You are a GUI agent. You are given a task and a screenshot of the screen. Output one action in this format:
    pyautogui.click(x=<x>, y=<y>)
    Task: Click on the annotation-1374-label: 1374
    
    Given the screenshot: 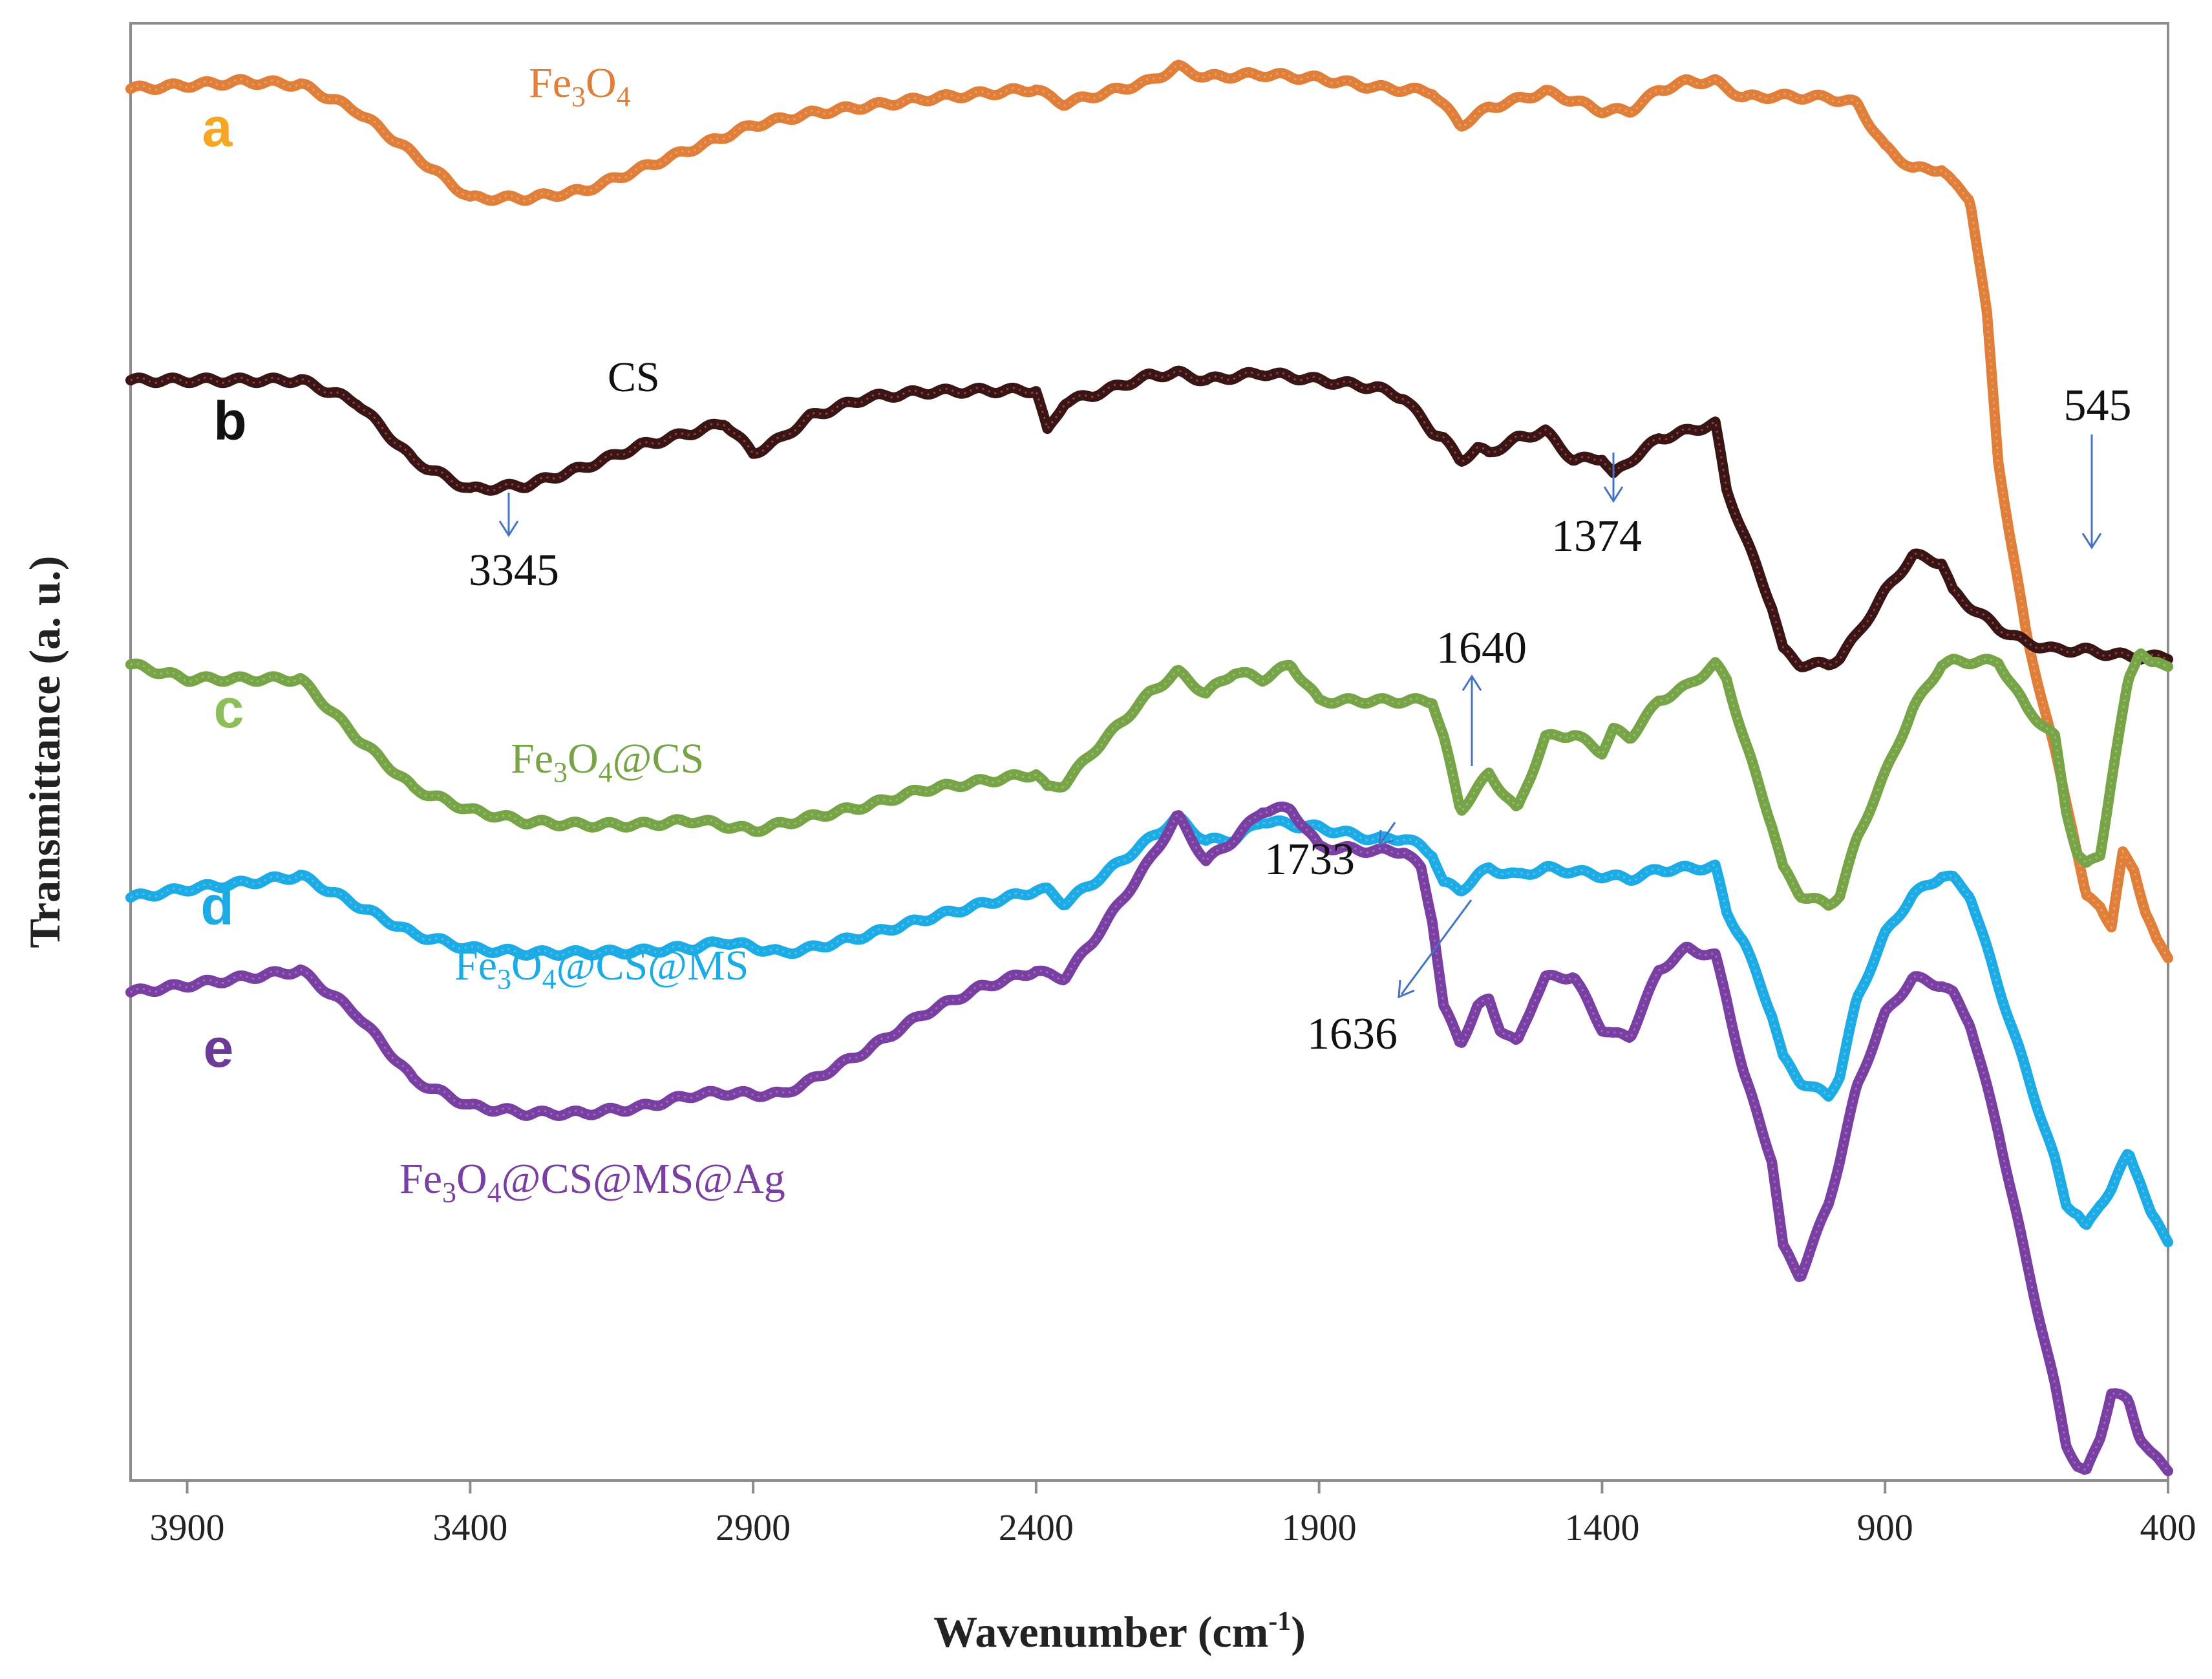 What is the action you would take?
    pyautogui.click(x=1596, y=536)
    